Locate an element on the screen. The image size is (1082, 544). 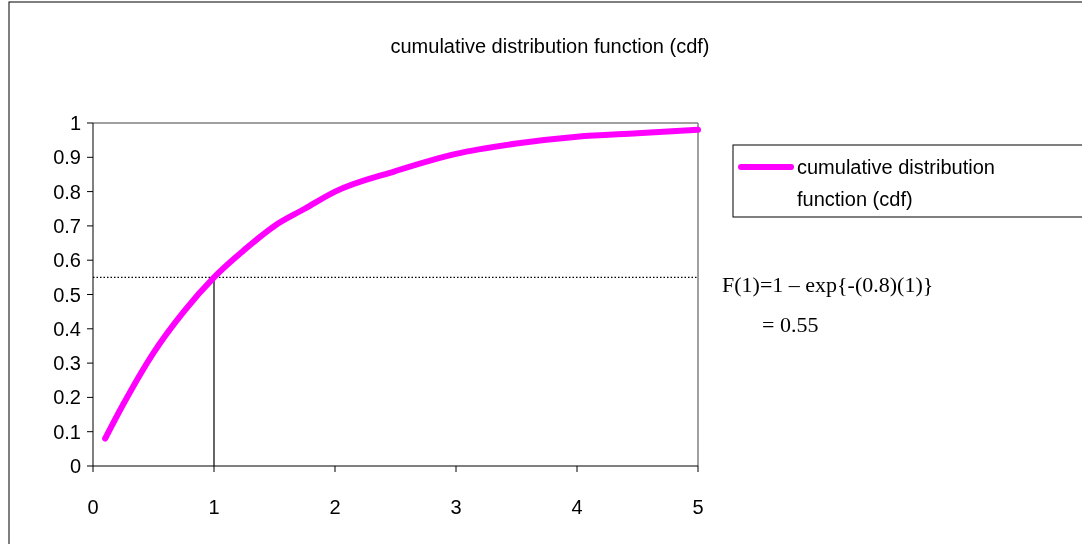
text: = 0.55 is located at coordinates (790, 324).